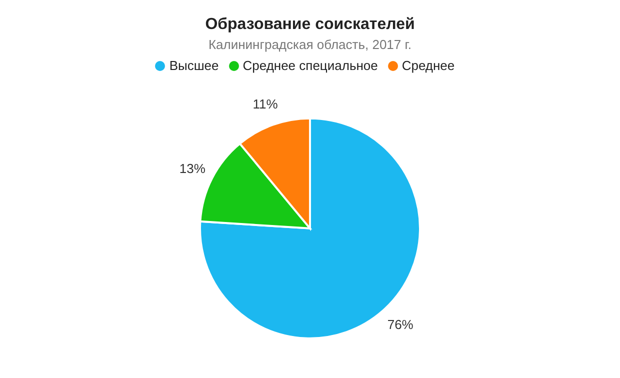 This screenshot has width=620, height=378. What do you see at coordinates (310, 24) in the screenshot?
I see `chart-title: Образование соискателей` at bounding box center [310, 24].